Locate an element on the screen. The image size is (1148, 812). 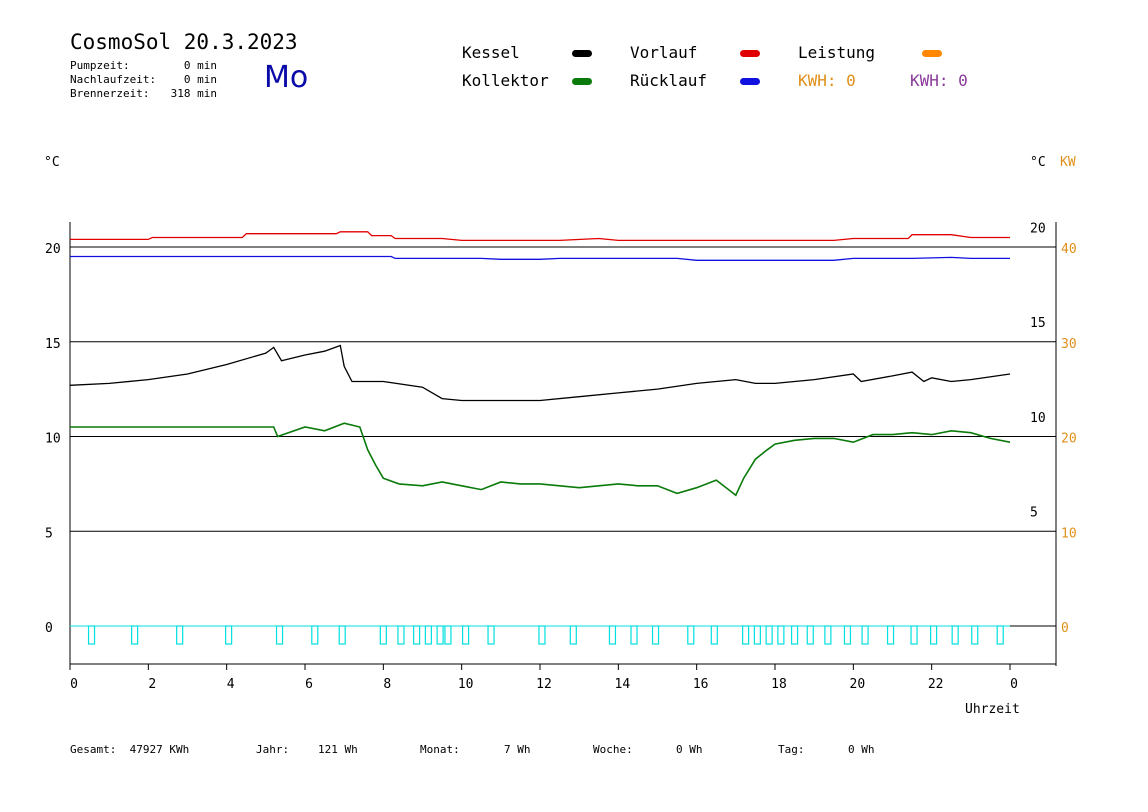
series-vorlauf is located at coordinates (540, 236).